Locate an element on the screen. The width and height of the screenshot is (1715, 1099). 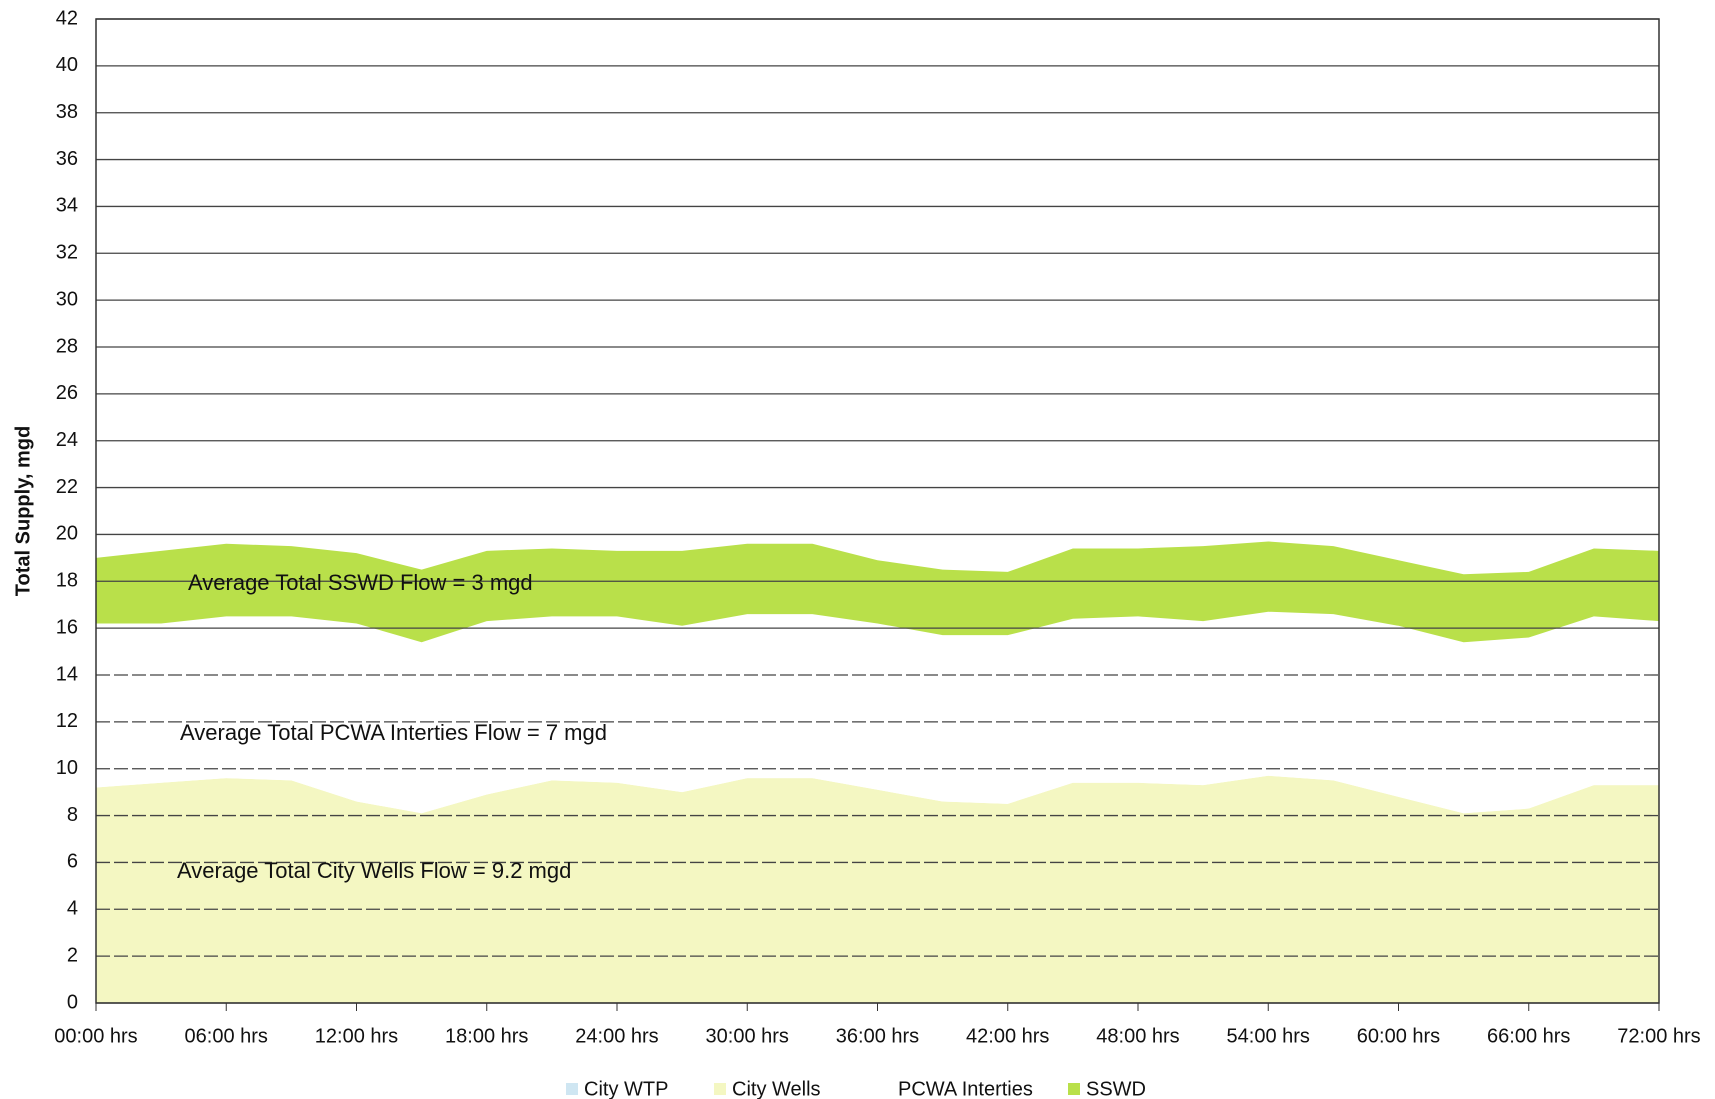
y-tick-label: 8 is located at coordinates (72, 815).